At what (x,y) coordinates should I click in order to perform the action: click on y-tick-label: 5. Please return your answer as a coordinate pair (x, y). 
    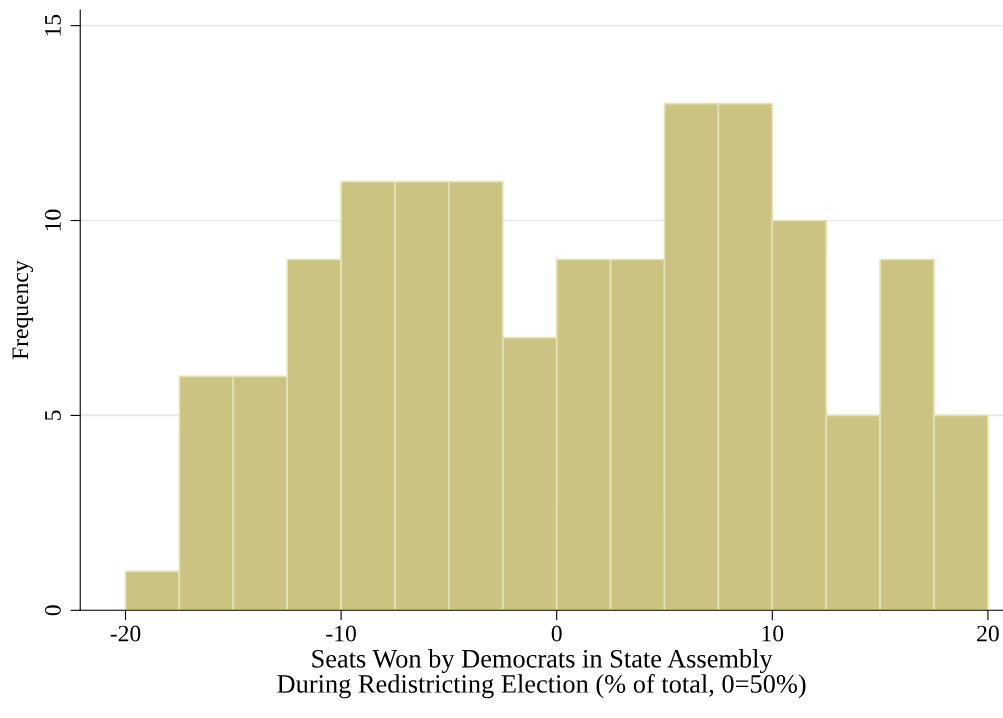
    Looking at the image, I should click on (53, 415).